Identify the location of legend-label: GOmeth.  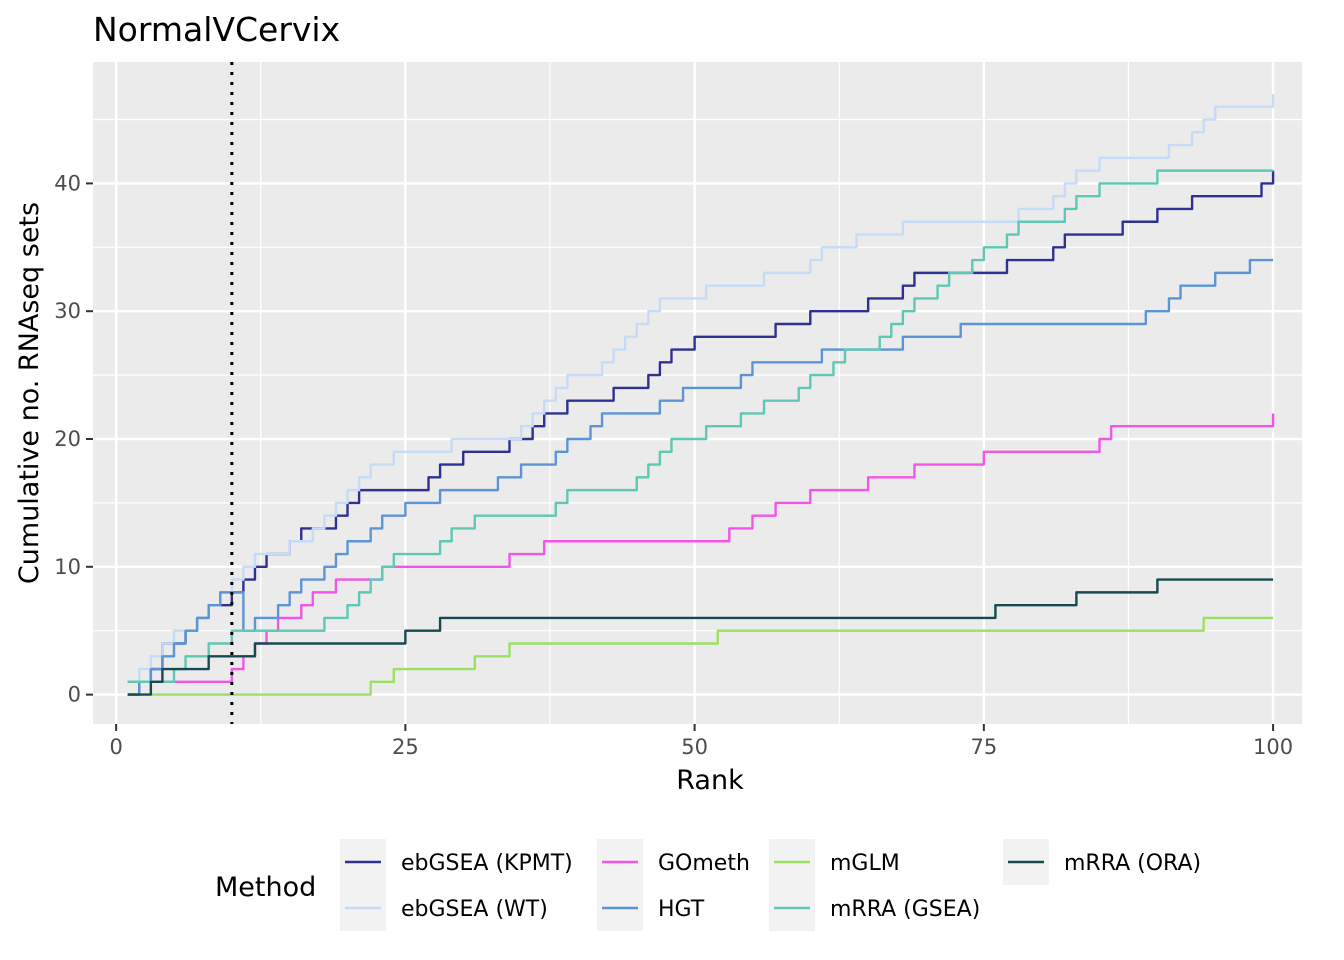
(704, 863).